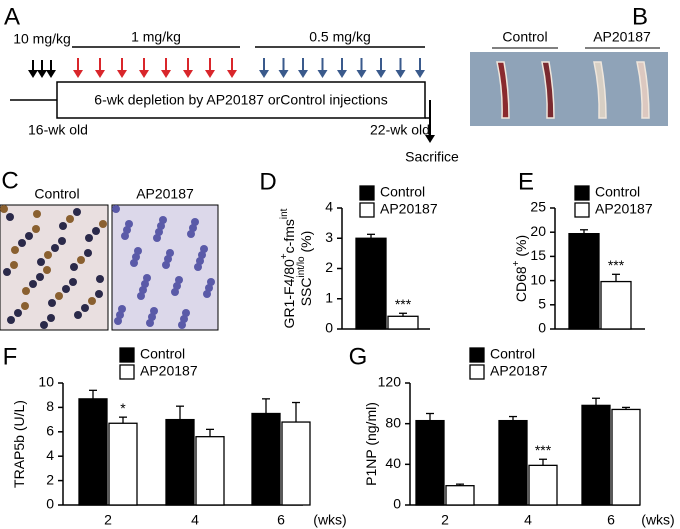 This screenshot has height=529, width=680. I want to click on y-tick-label: 25, so click(538, 207).